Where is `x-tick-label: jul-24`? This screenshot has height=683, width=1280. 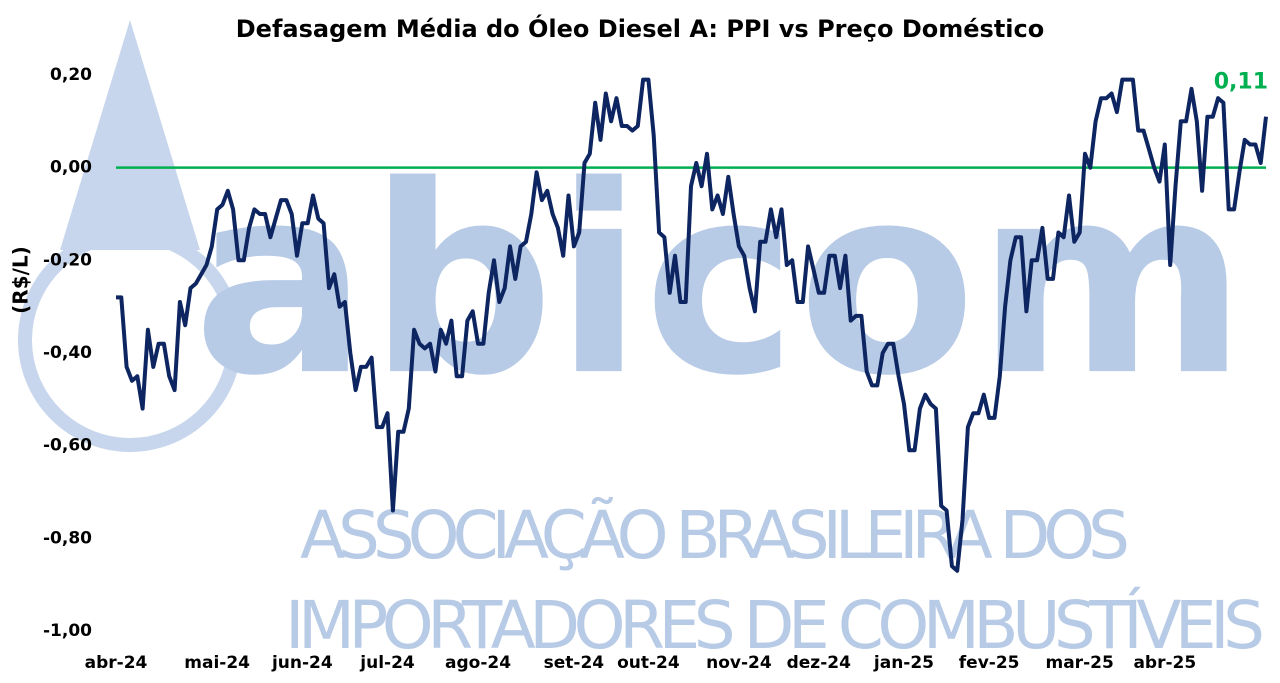
x-tick-label: jul-24 is located at coordinates (387, 663).